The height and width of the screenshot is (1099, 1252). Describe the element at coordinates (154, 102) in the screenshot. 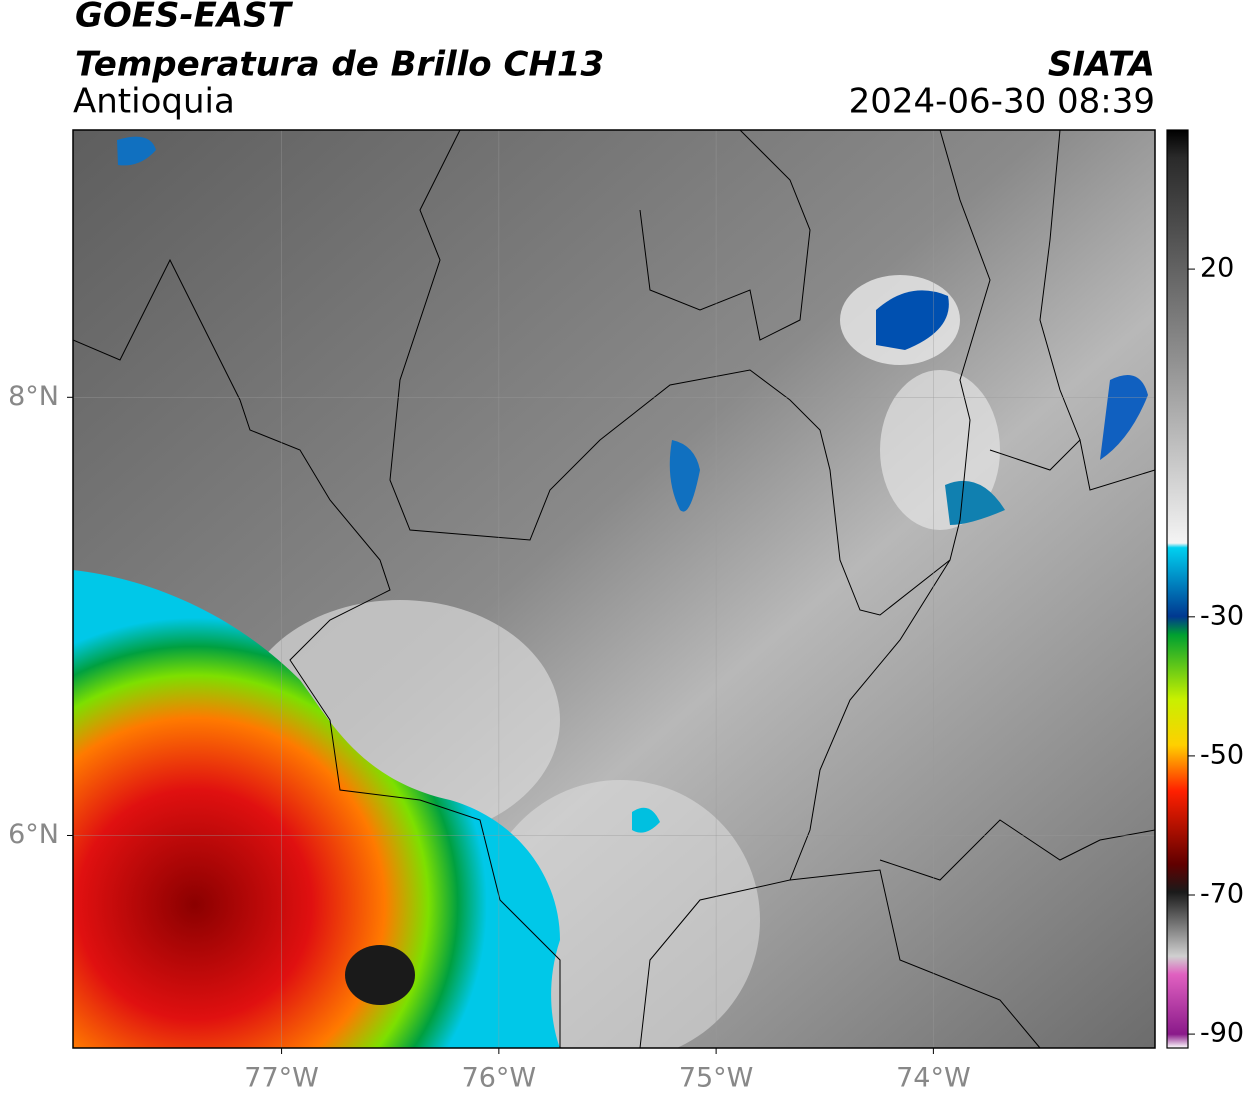

I see `region-label: Antioquia` at that location.